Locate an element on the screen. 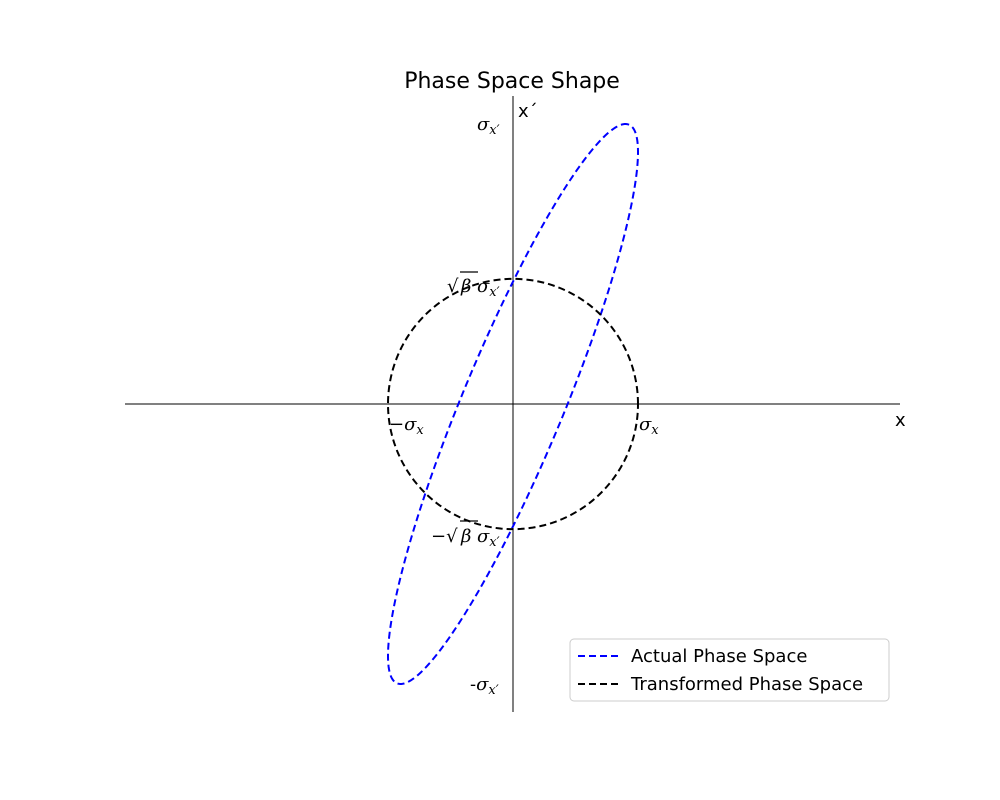 The image size is (1000, 800). x-tick-neg-sigma-x: −σx is located at coordinates (406, 426).